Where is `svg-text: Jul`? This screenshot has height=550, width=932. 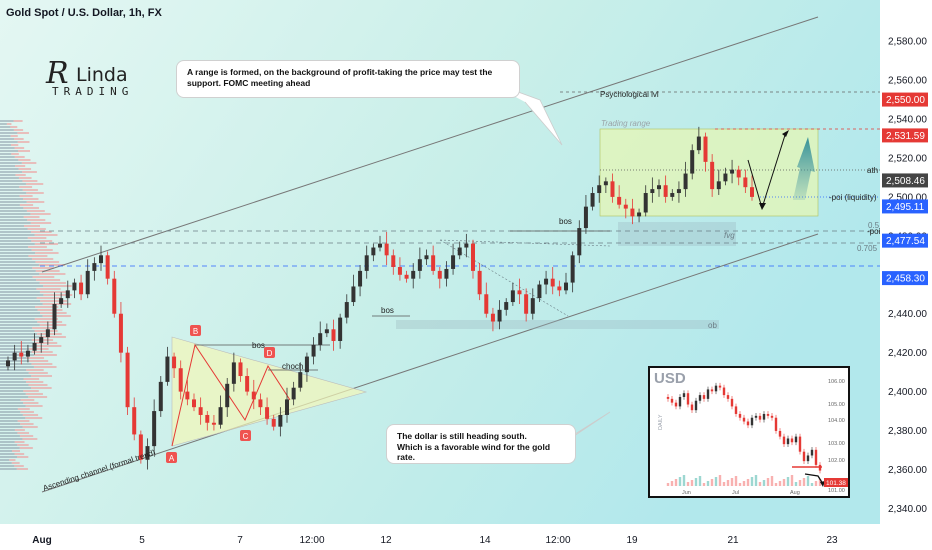
svg-text: Jul is located at coordinates (735, 493).